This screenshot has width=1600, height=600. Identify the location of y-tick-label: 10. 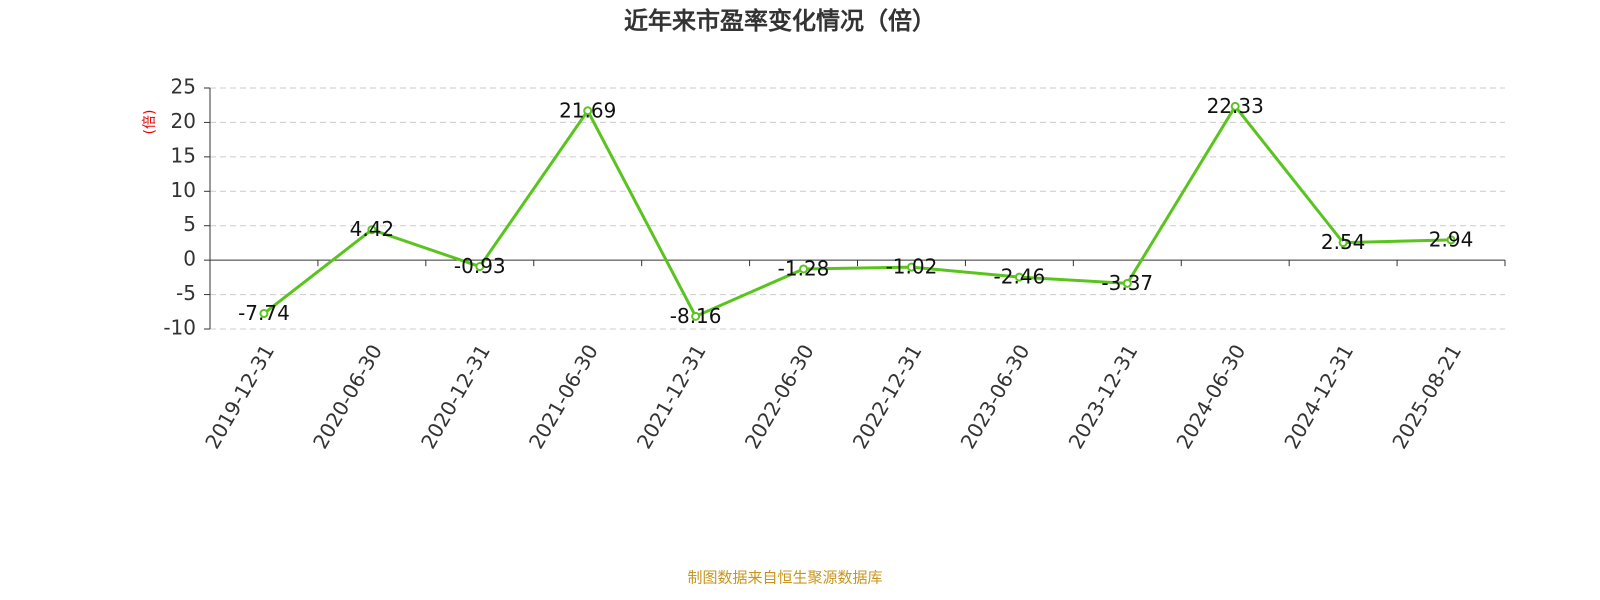
(183, 190).